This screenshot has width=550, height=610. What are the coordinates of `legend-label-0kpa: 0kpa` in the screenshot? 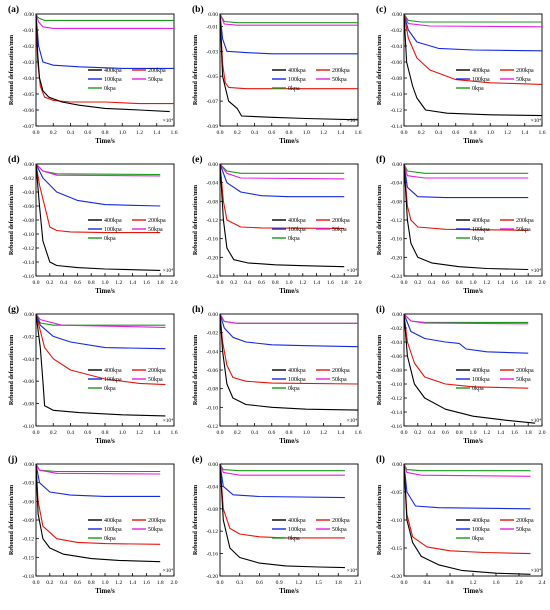 It's located at (294, 89).